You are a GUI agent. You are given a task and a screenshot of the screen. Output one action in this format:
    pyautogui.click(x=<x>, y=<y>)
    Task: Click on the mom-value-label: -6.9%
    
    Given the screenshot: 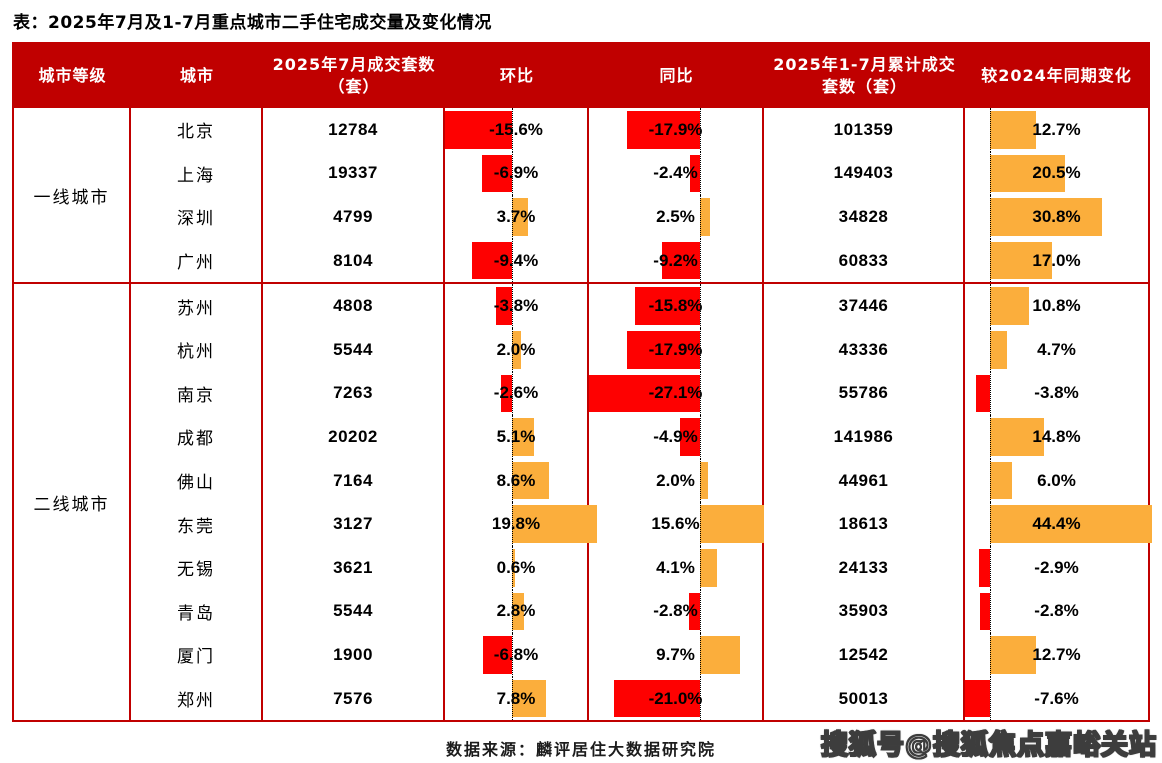 What is the action you would take?
    pyautogui.click(x=516, y=173)
    